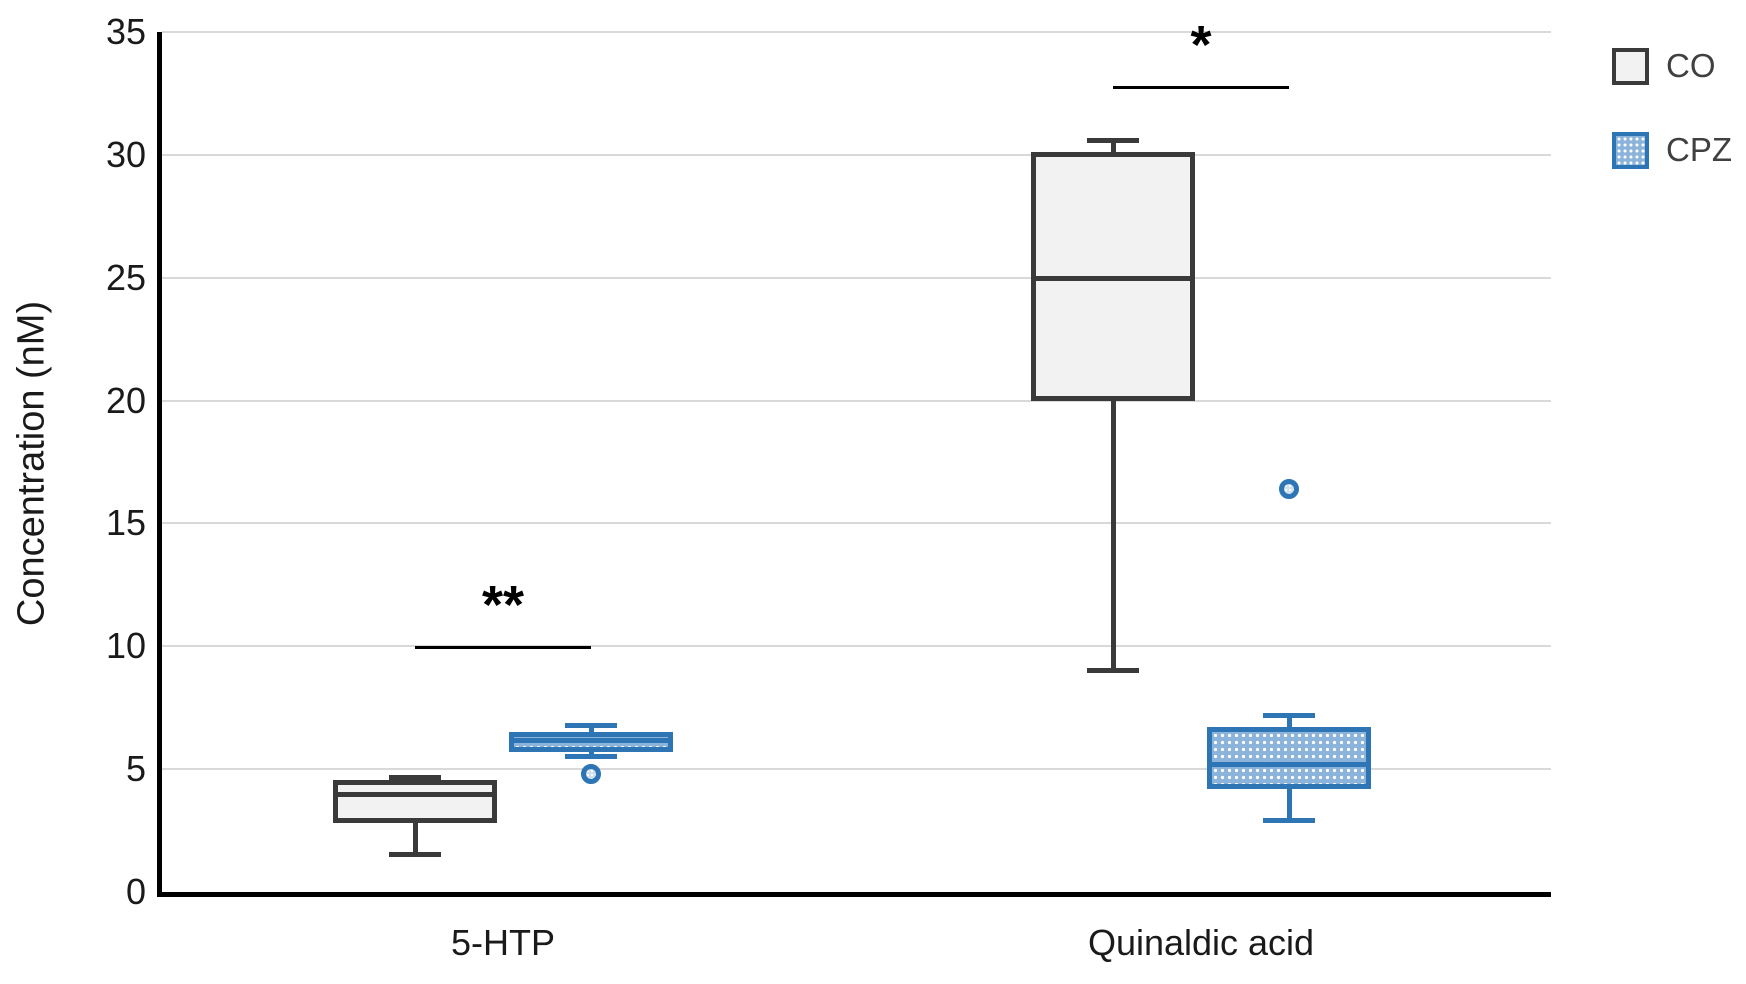 The height and width of the screenshot is (984, 1746). What do you see at coordinates (1630, 150) in the screenshot?
I see `legend-swatch-cpz` at bounding box center [1630, 150].